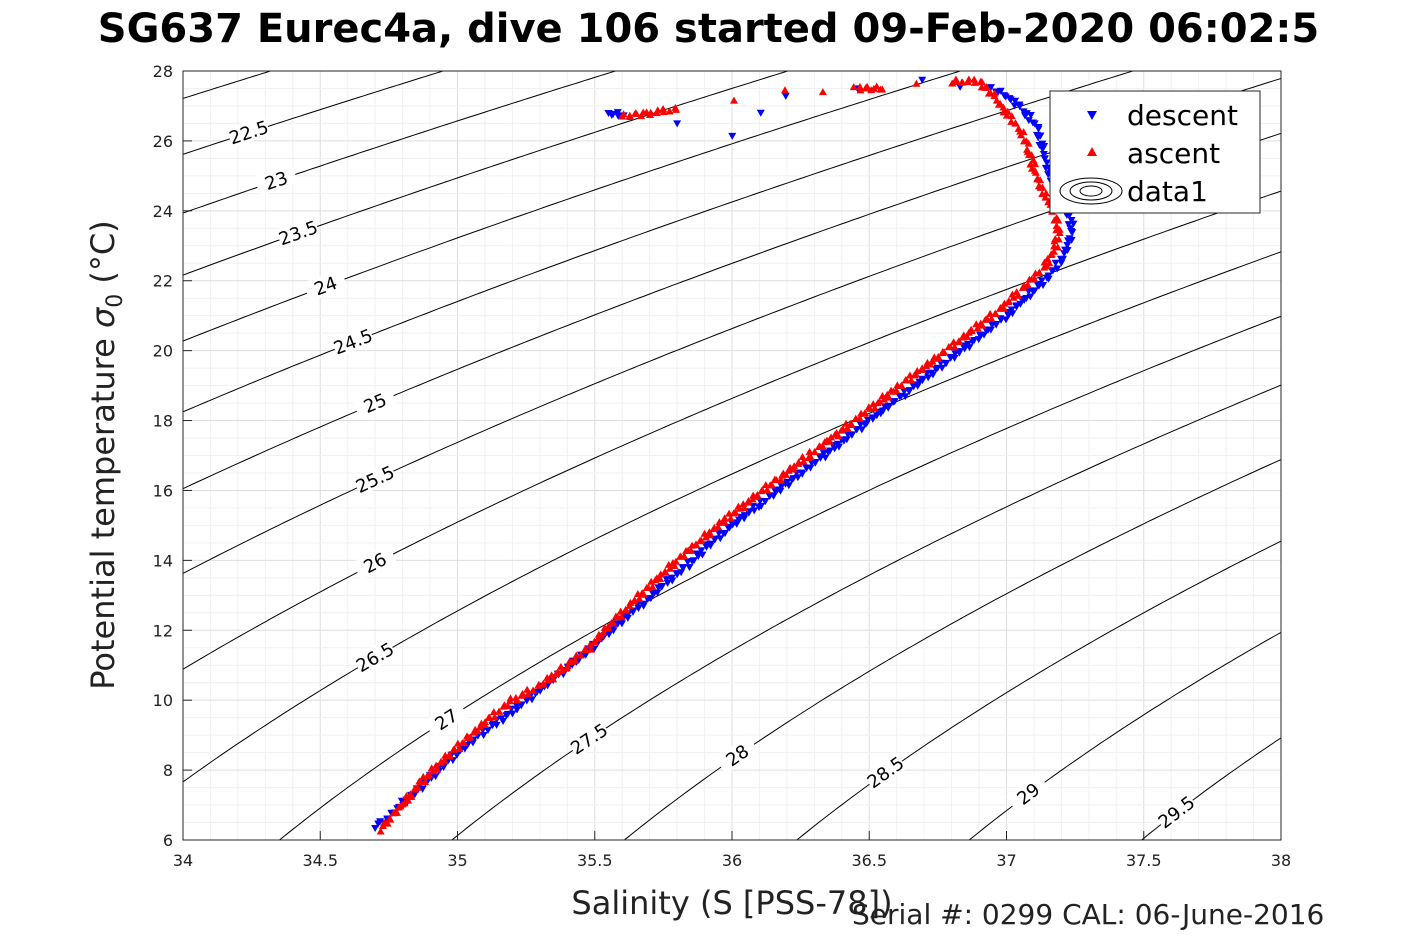  What do you see at coordinates (172, 456) in the screenshot?
I see `y-axis: 6 8 10 12 14 16 18 20 22 24 26 28` at bounding box center [172, 456].